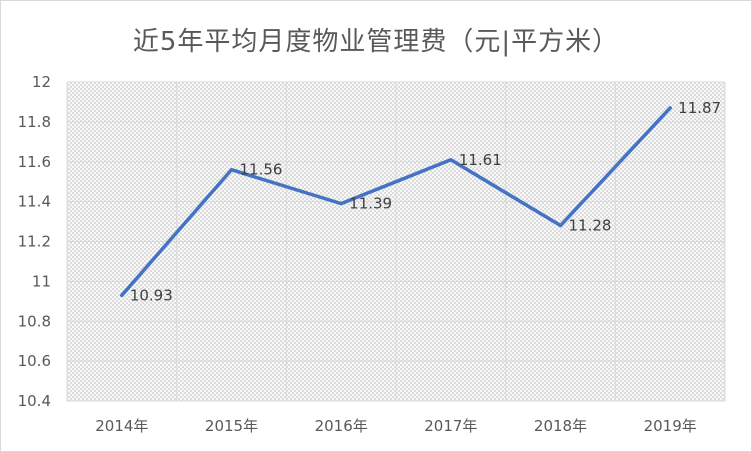 Image resolution: width=752 pixels, height=452 pixels. I want to click on y-tick-label: 10.6, so click(34, 361).